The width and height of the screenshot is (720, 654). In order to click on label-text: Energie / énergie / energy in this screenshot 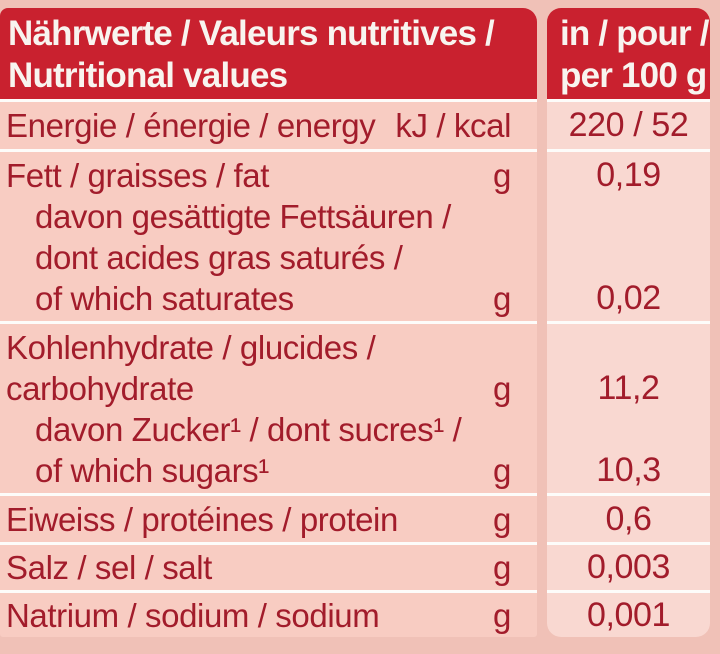, I will do `click(191, 125)`.